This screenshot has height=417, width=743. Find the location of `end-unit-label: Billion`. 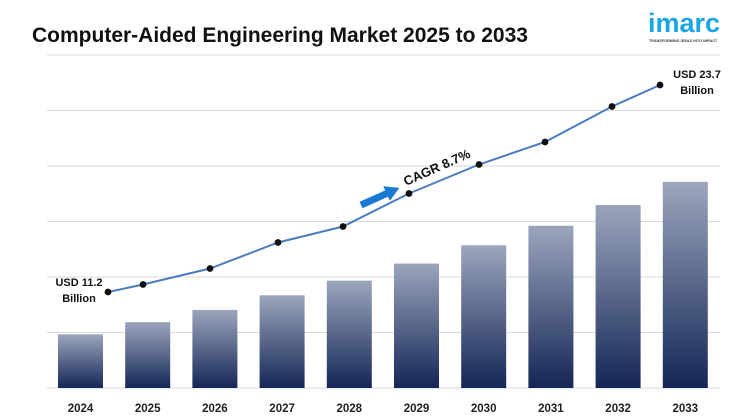

end-unit-label: Billion is located at coordinates (697, 91).